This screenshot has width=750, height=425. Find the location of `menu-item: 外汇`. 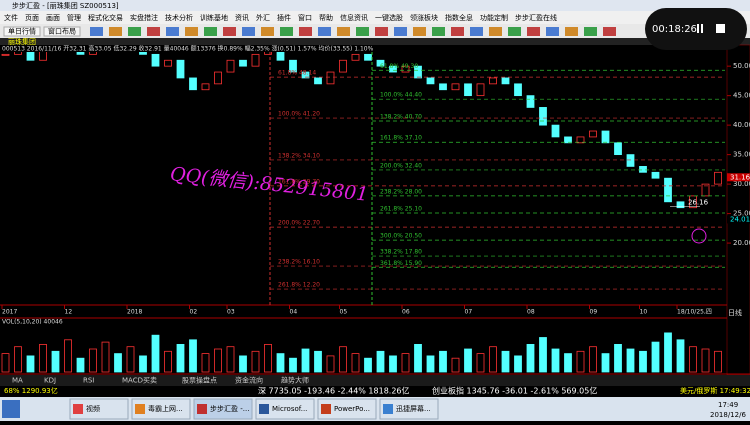

menu-item: 外汇 is located at coordinates (263, 17).